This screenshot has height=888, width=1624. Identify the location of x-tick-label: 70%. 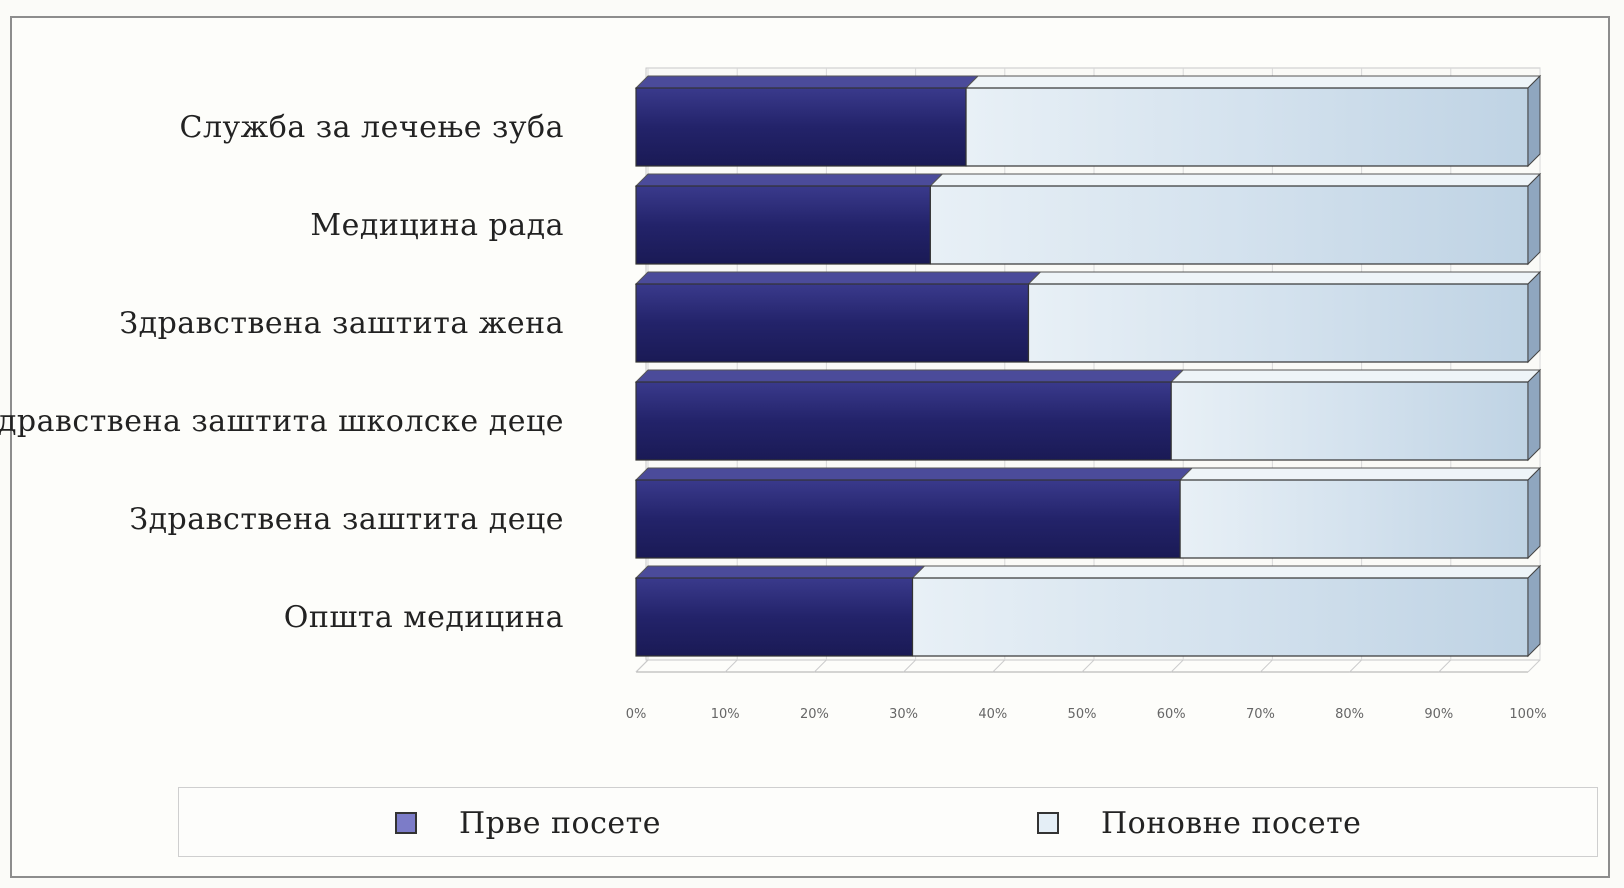
(1260, 714).